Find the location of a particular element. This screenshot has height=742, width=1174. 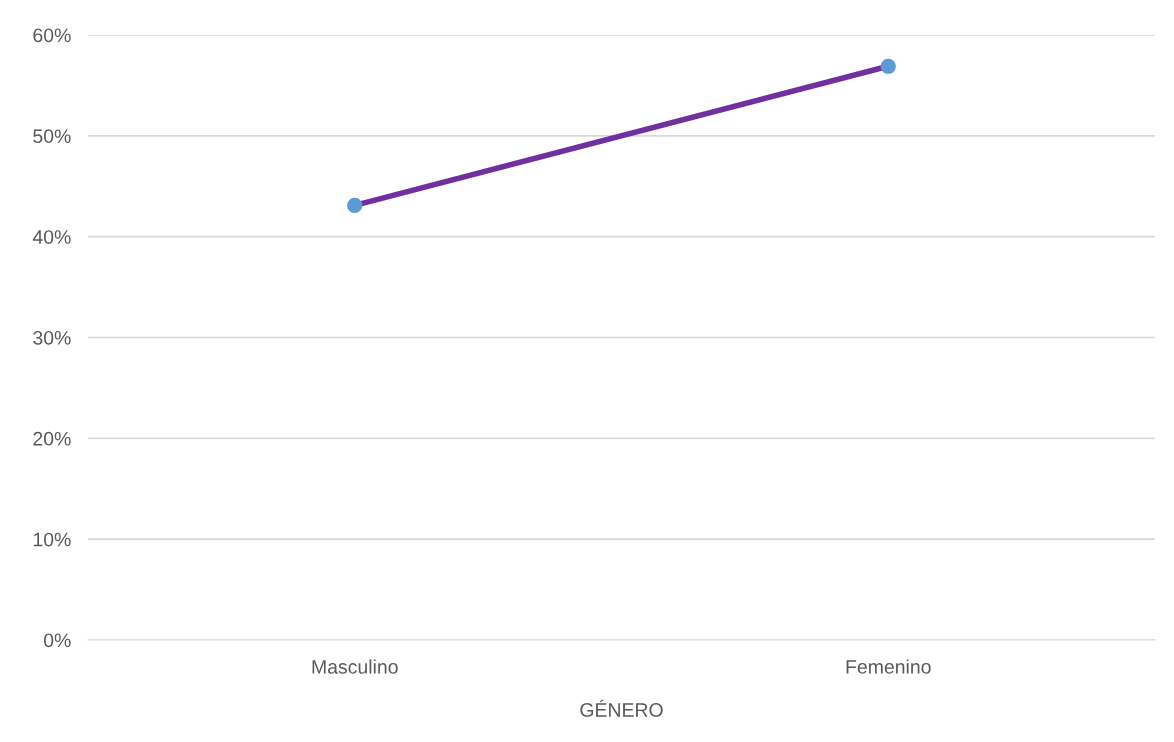

x-tick-label: Masculino is located at coordinates (355, 666).